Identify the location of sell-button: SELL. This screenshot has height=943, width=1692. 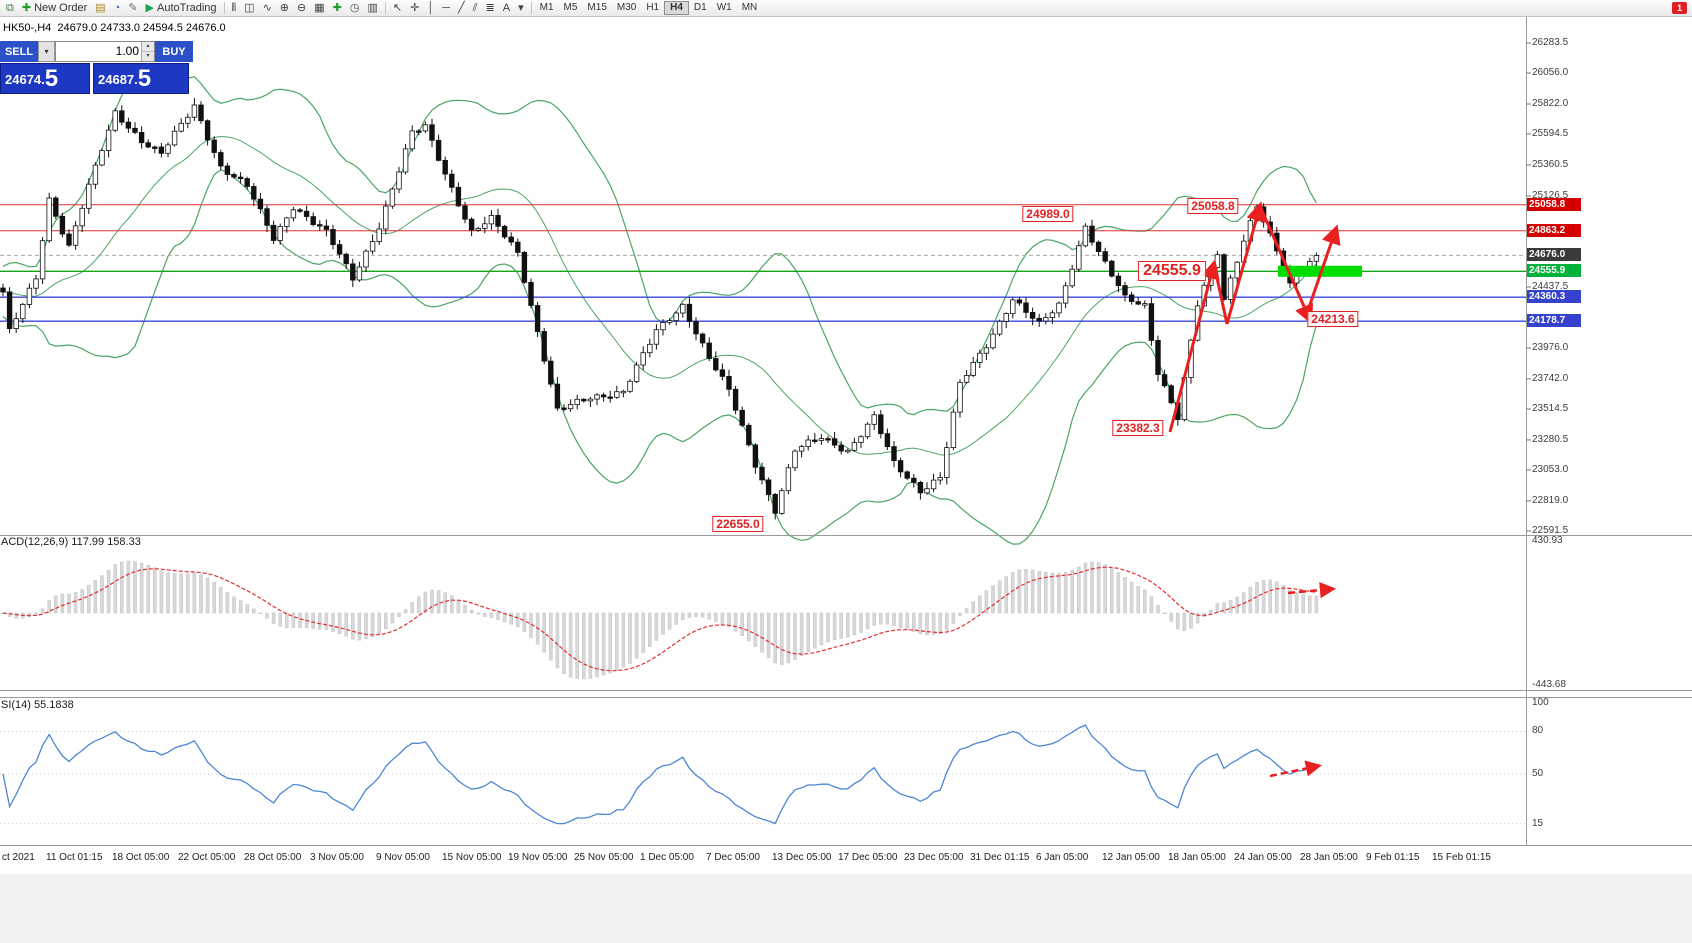
(19, 51).